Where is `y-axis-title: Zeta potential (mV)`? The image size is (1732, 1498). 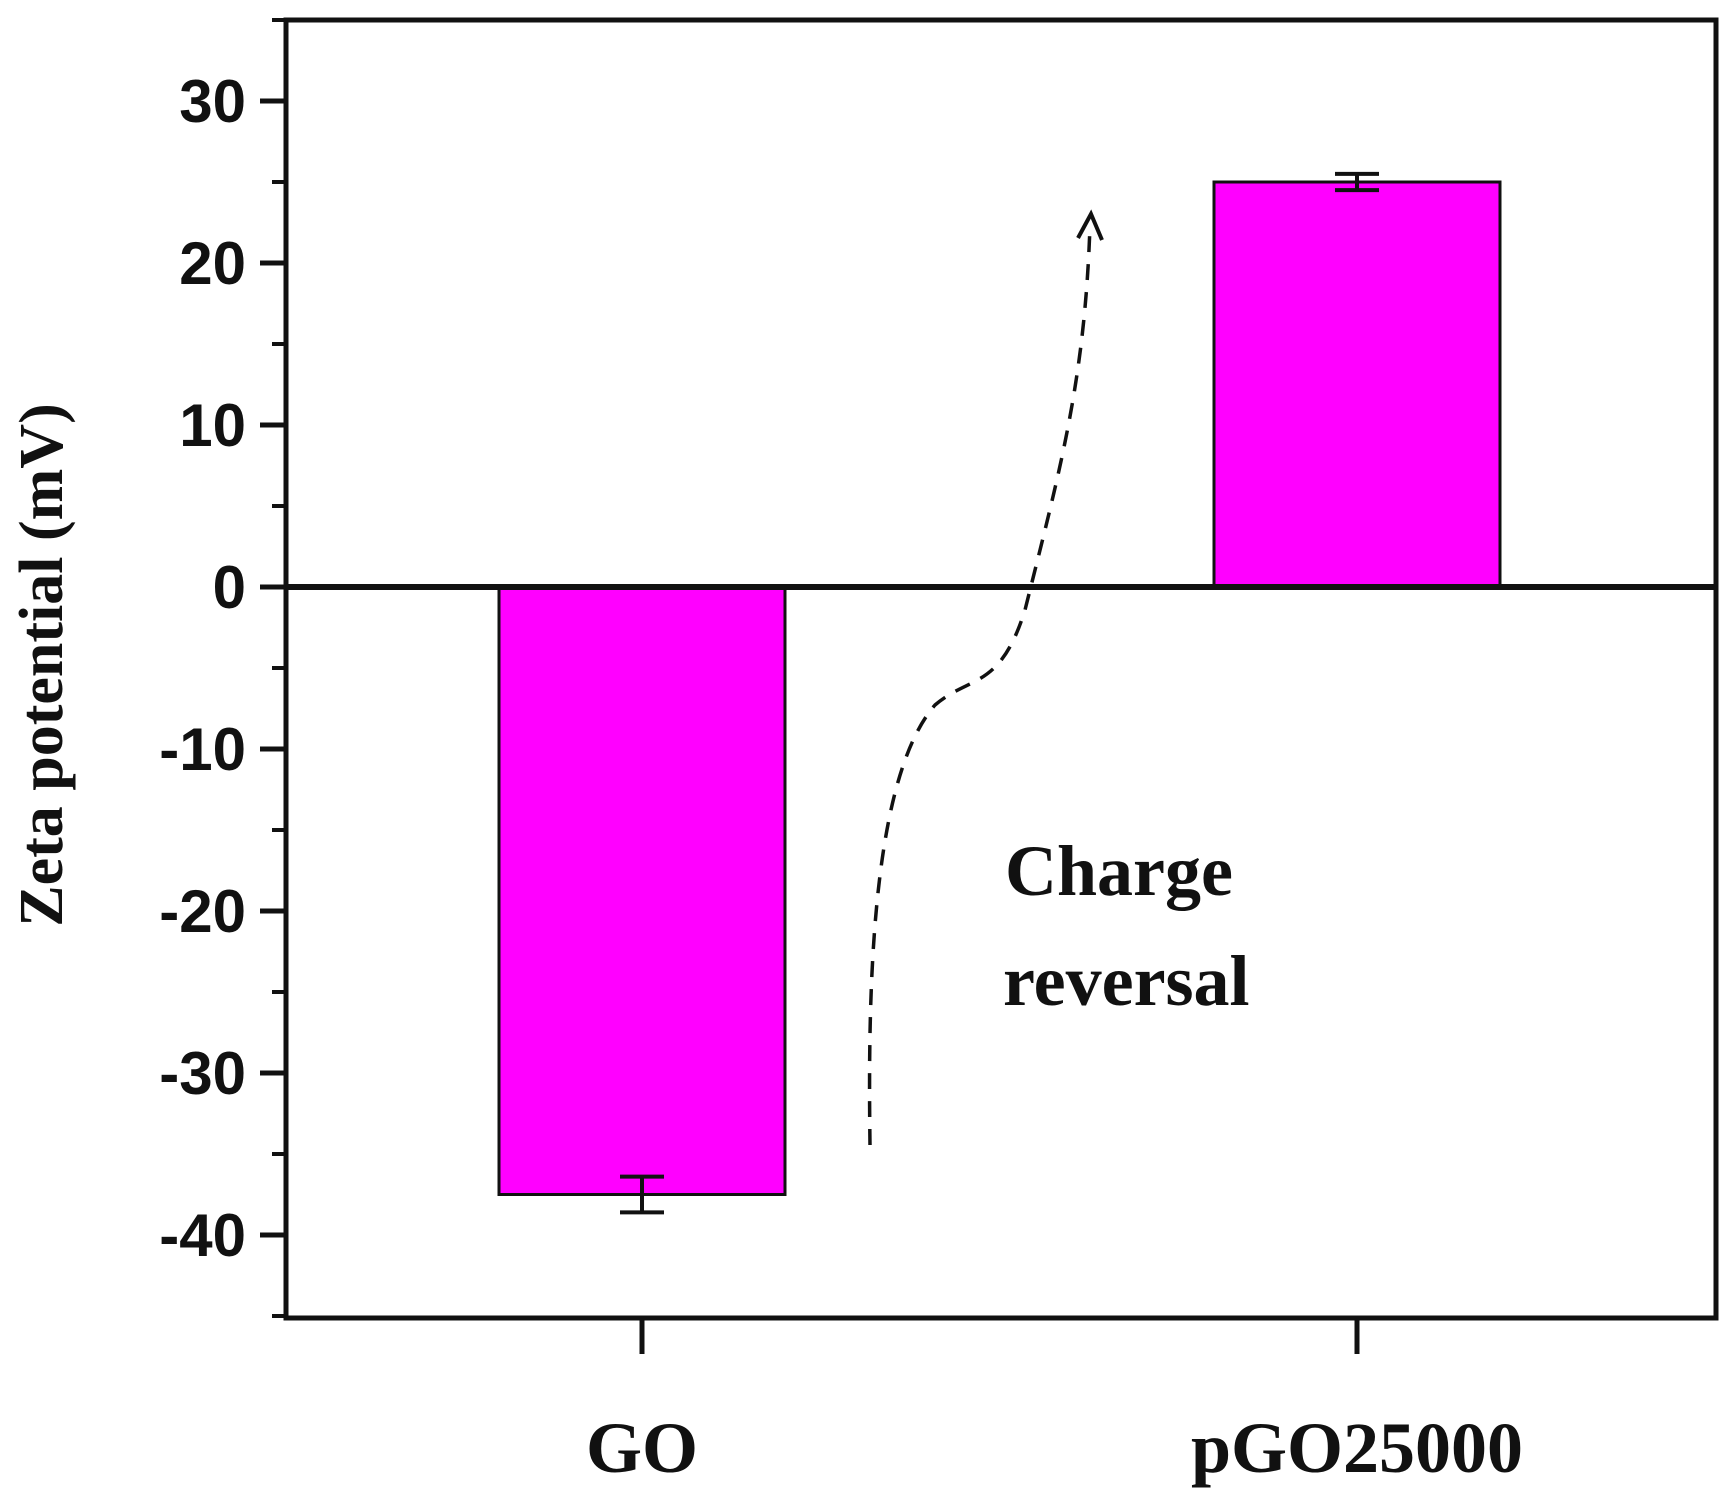 y-axis-title: Zeta potential (mV) is located at coordinates (42, 664).